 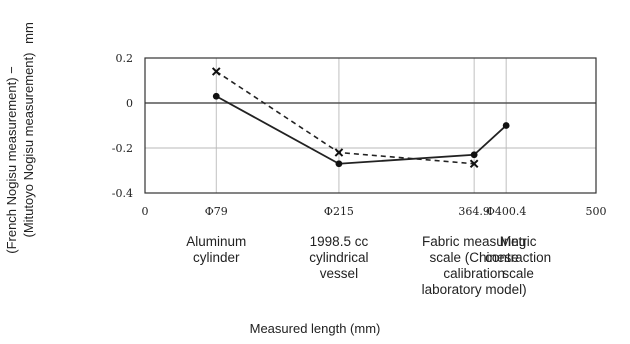 I want to click on category-label-line: 1998.5 cc, so click(x=339, y=241).